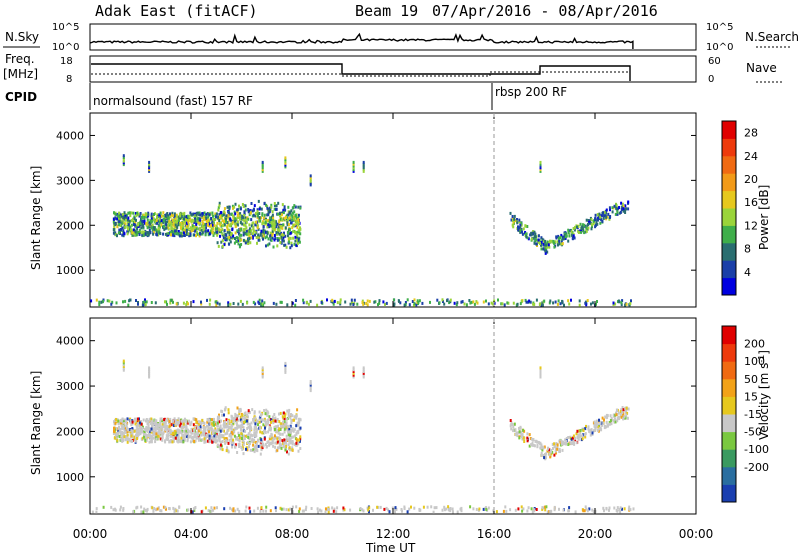  Describe the element at coordinates (360, 74) in the screenshot. I see `nave-trace` at that location.